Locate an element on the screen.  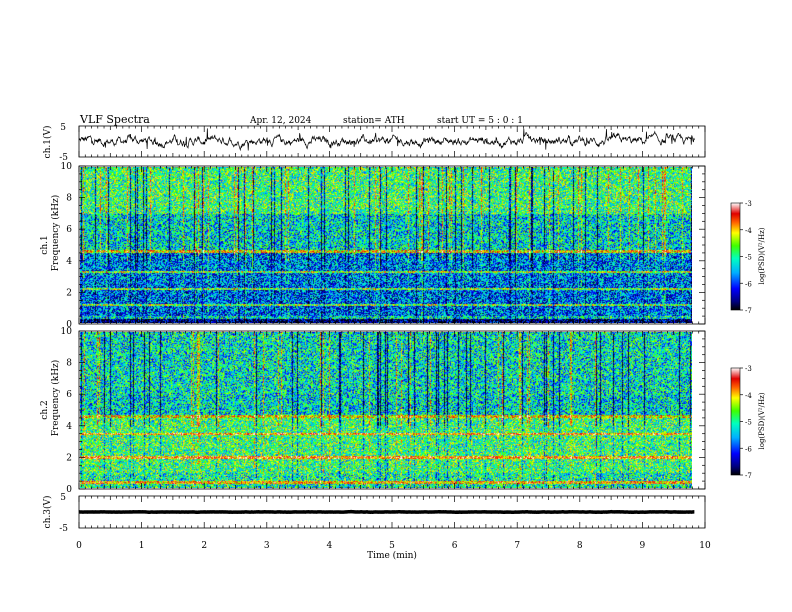
ch1-trace is located at coordinates (386, 140).